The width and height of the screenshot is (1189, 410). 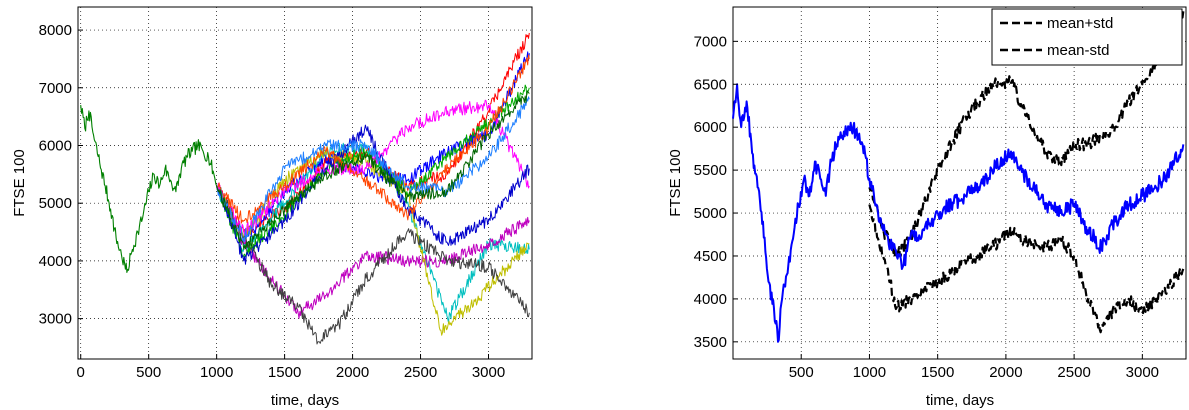 What do you see at coordinates (1026, 269) in the screenshot?
I see `band-line-mean-minus-std` at bounding box center [1026, 269].